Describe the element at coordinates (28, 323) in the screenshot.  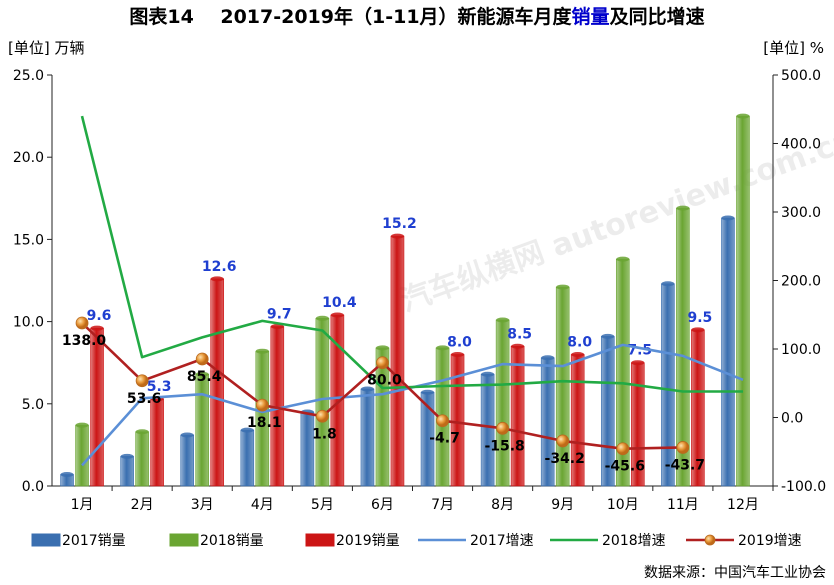
I see `left-tick-label: 10.0` at that location.